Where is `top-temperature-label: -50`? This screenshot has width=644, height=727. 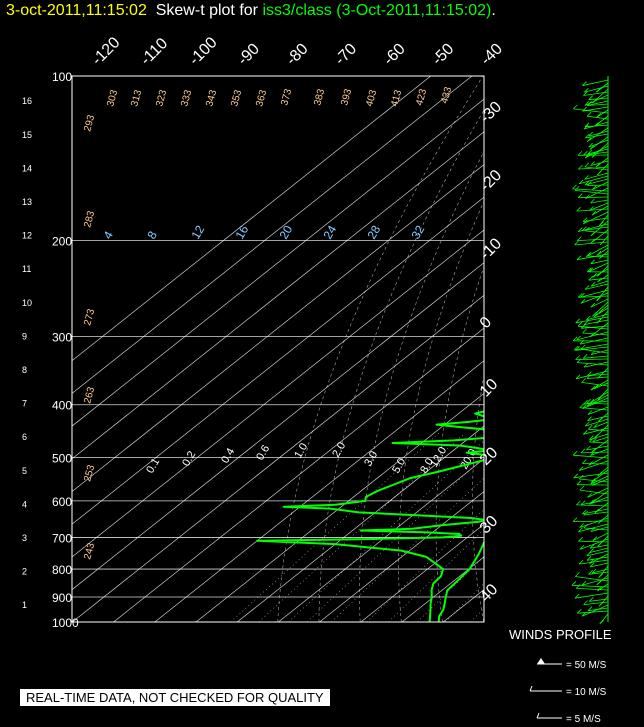 top-temperature-label: -50 is located at coordinates (443, 54).